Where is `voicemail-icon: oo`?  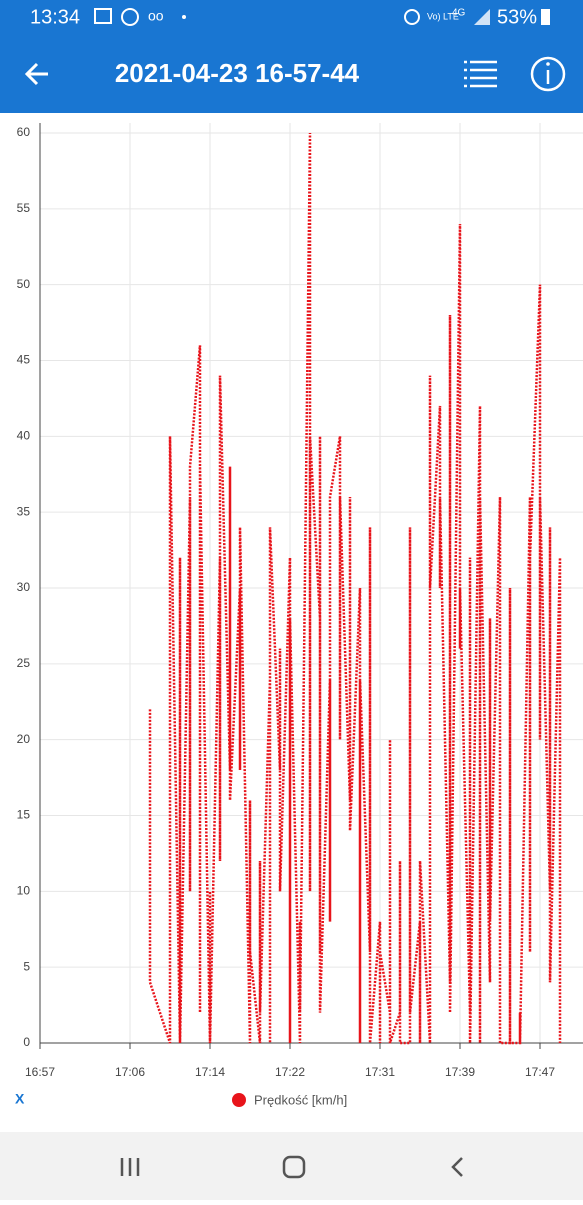
voicemail-icon: oo is located at coordinates (156, 16).